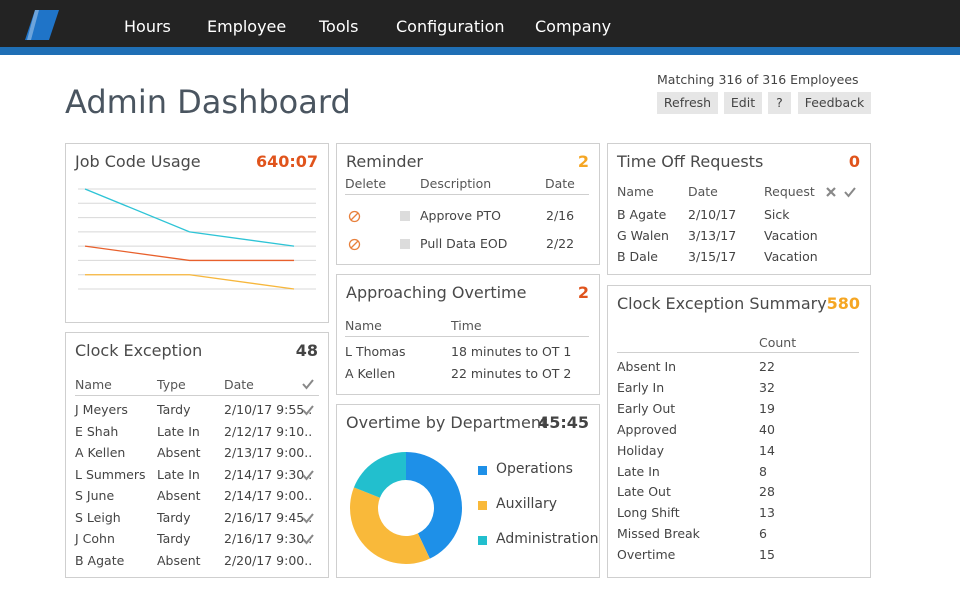 The height and width of the screenshot is (605, 960). Describe the element at coordinates (268, 452) in the screenshot. I see `table-cell: 2/13/17 9:00..` at that location.